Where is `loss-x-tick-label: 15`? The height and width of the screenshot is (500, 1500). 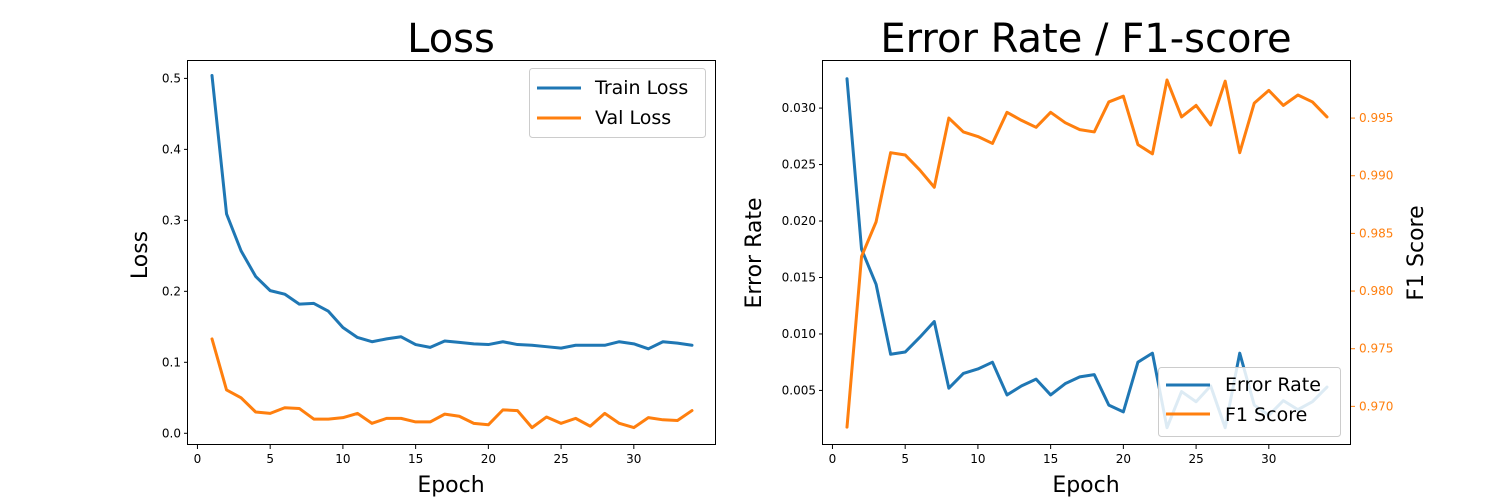 loss-x-tick-label: 15 is located at coordinates (415, 459).